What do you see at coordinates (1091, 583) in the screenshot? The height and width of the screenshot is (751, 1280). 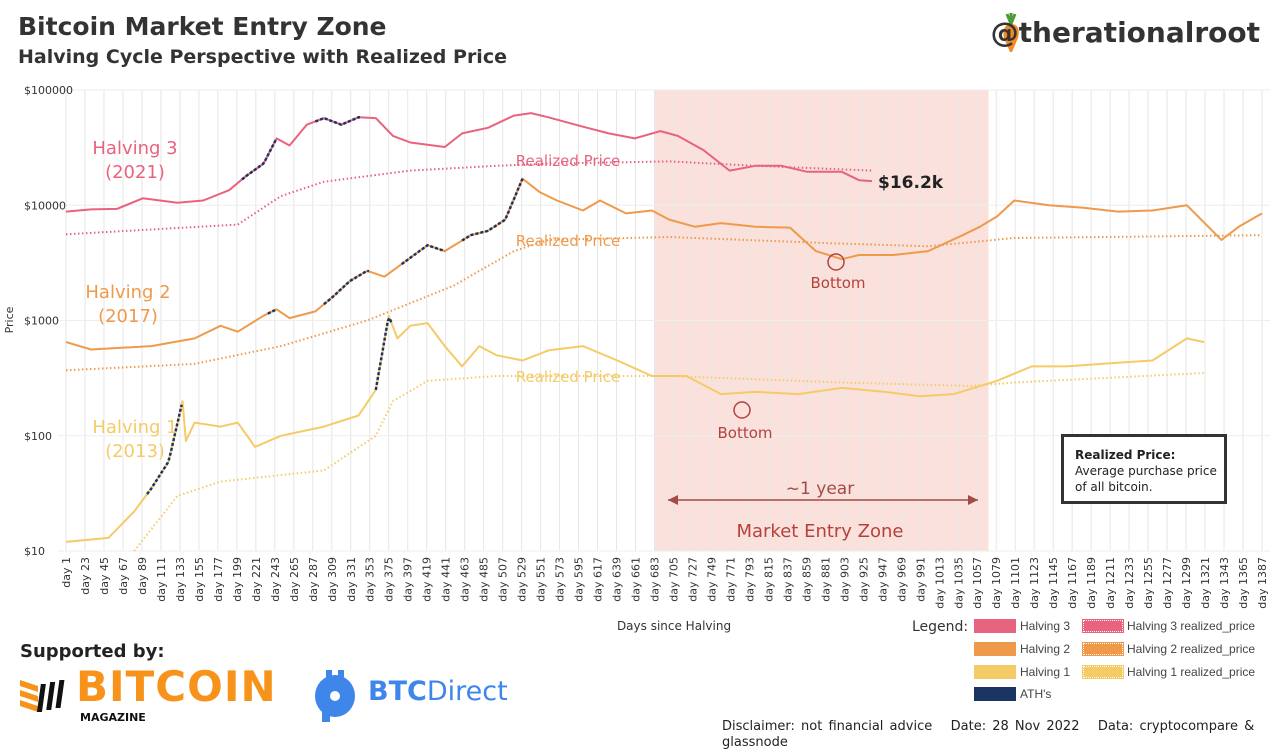 I see `x-tick-label: day 1189` at bounding box center [1091, 583].